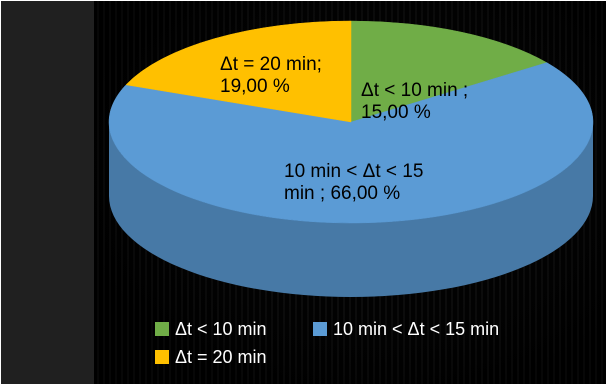 This screenshot has width=607, height=385. Describe the element at coordinates (396, 112) in the screenshot. I see `data-label-line: 15,00 %` at that location.